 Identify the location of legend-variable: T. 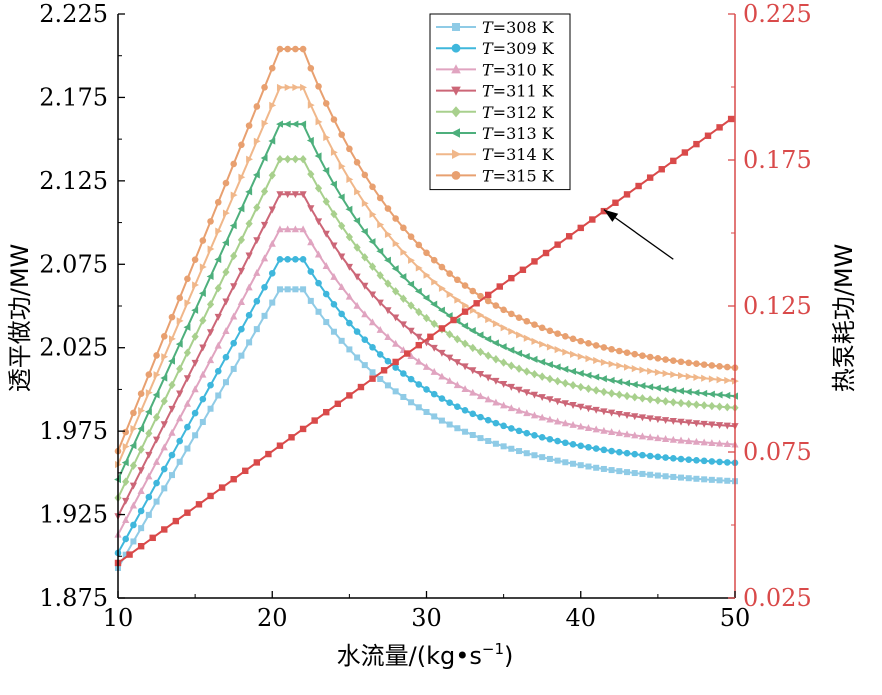
(488, 133).